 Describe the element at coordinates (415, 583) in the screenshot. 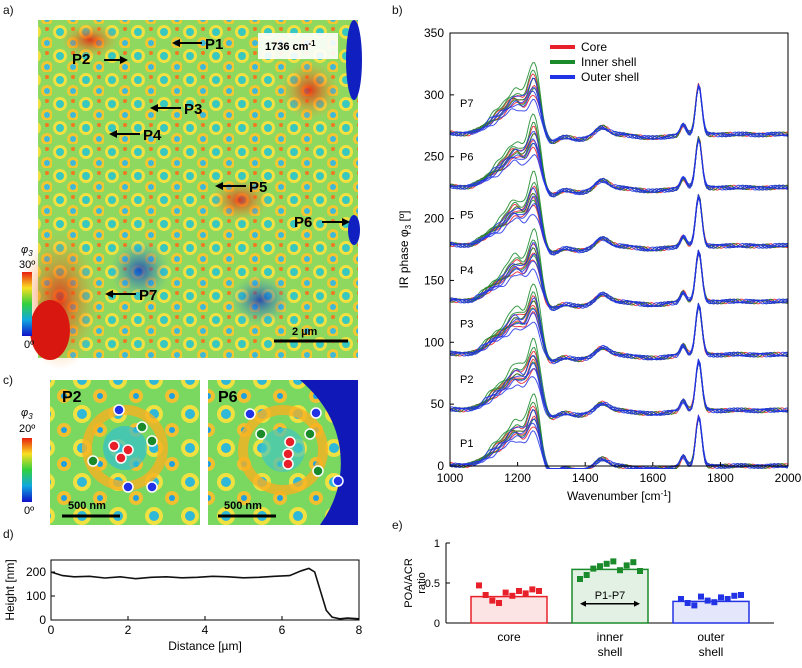

I see `y-axis-label: POA/ACRratio` at that location.